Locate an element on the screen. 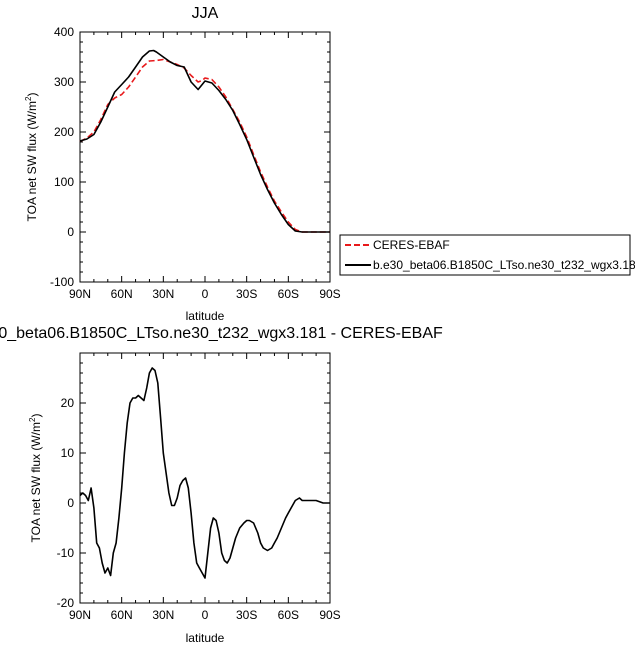 This screenshot has height=648, width=635. y-tick-label: 10 is located at coordinates (68, 453).